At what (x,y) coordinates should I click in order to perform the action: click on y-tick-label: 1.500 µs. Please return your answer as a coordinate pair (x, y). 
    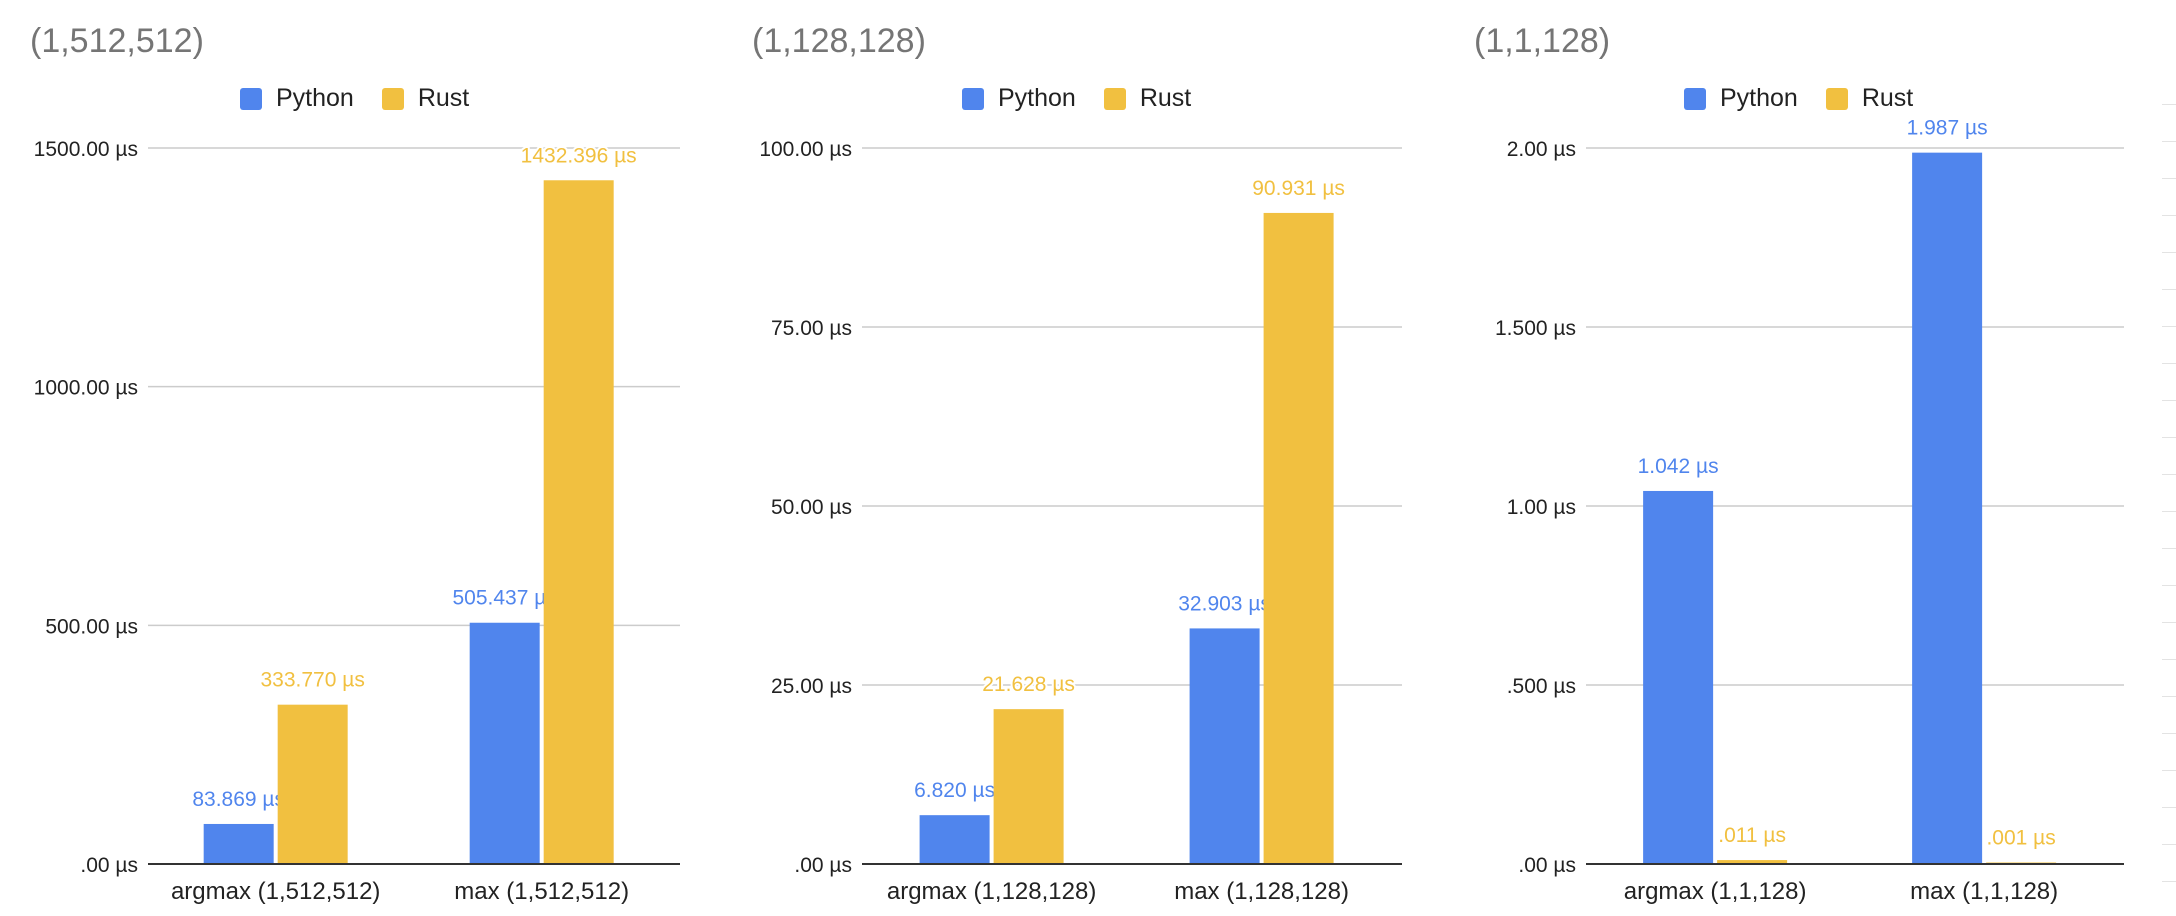
    Looking at the image, I should click on (1535, 328).